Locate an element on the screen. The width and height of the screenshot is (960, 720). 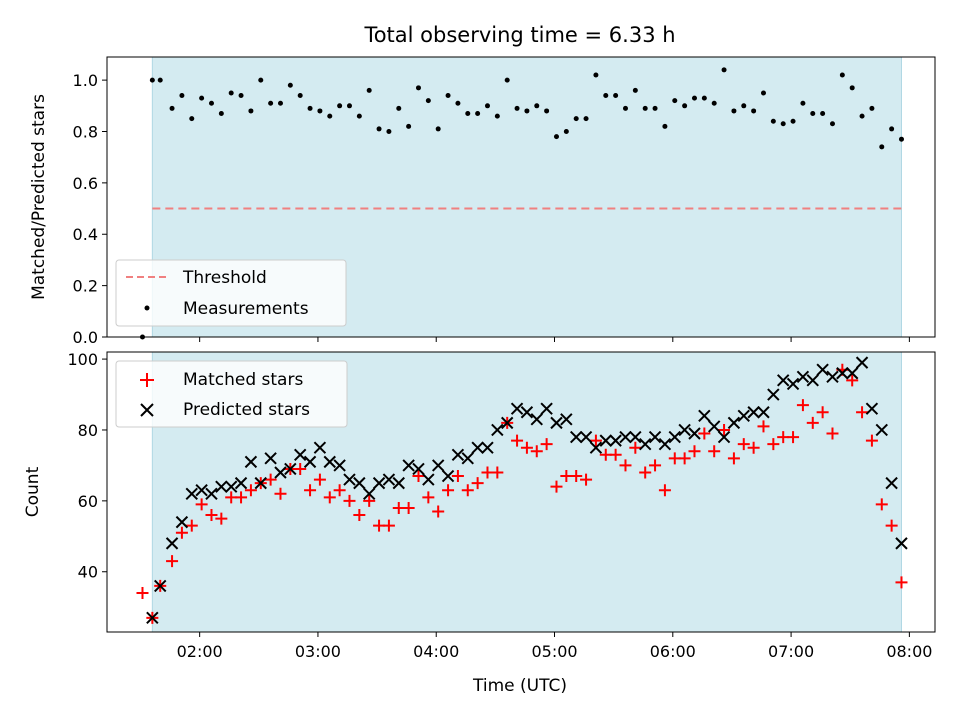
measurements-legend-swatch is located at coordinates (147, 308).